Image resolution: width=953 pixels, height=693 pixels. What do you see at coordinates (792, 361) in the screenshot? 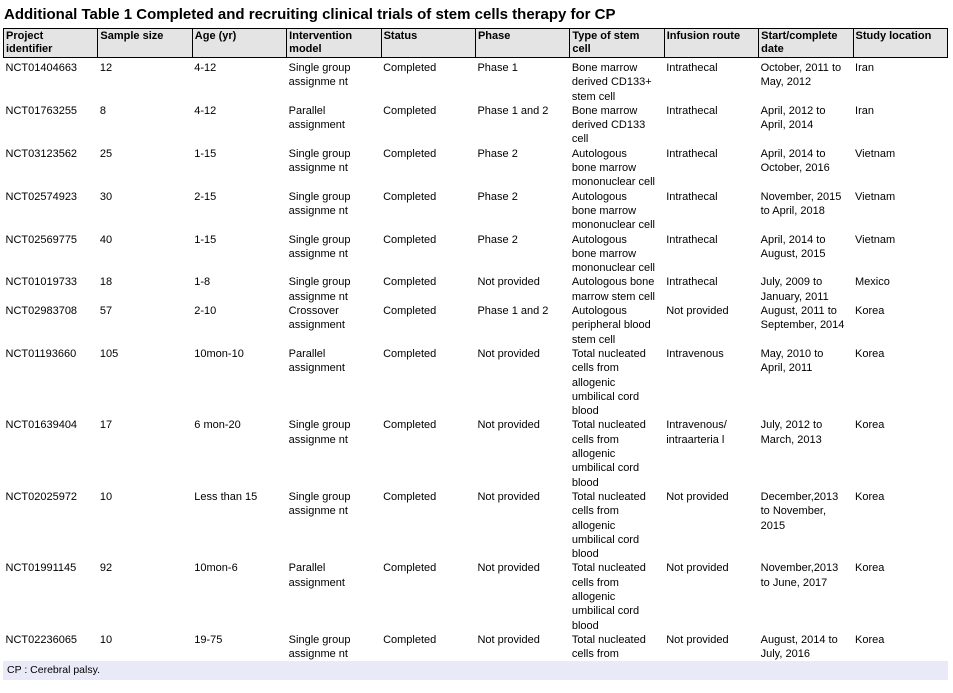
I see `table-cell: May, 2010 to April, 2011` at bounding box center [792, 361].